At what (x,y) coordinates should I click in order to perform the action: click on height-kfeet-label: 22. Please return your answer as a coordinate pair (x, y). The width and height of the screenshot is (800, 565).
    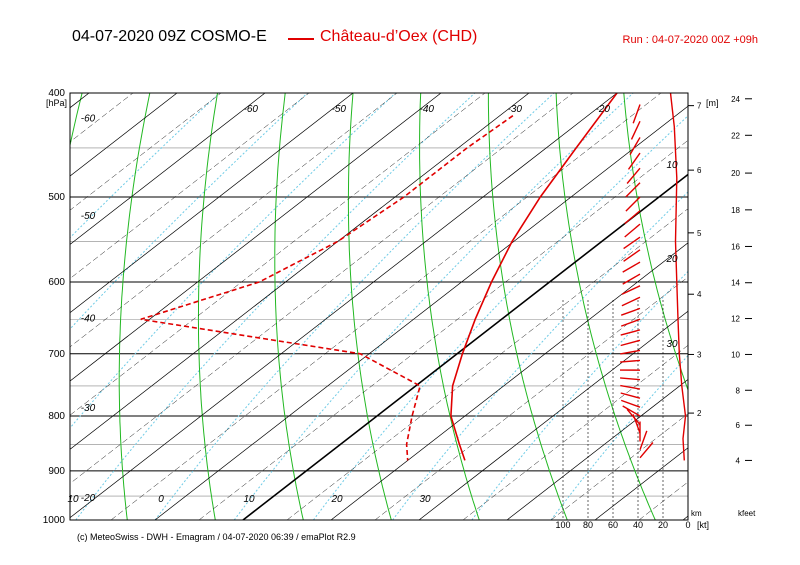
    Looking at the image, I should click on (735, 135).